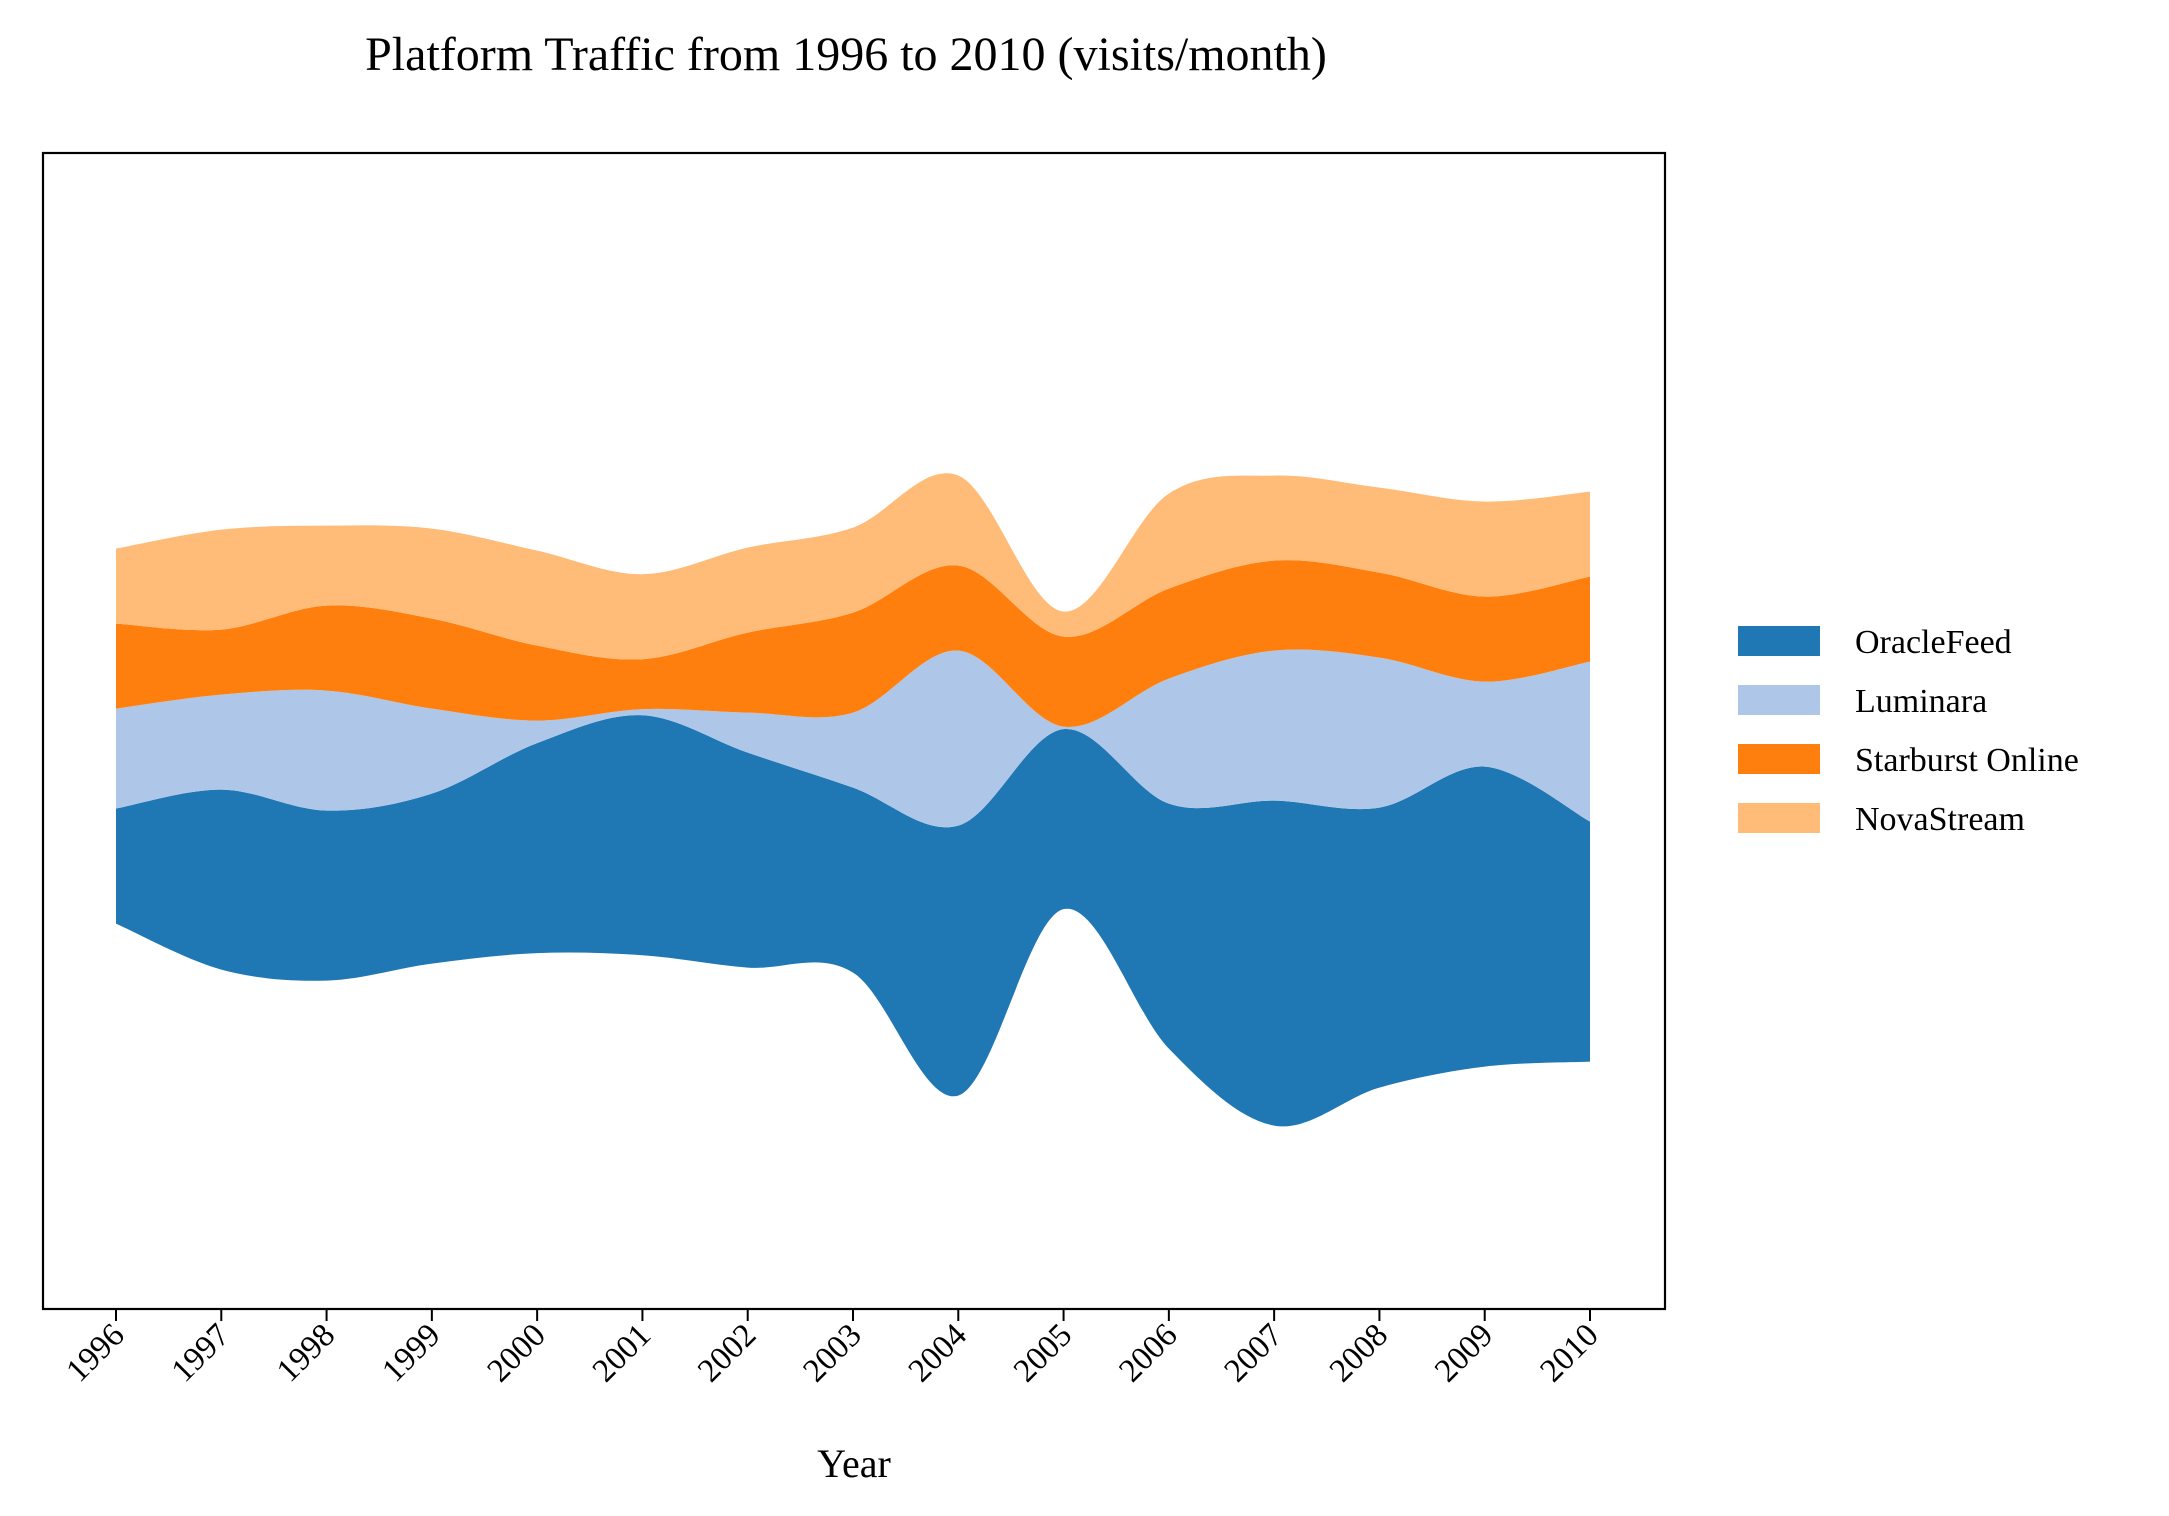 This screenshot has width=2169, height=1516. Describe the element at coordinates (853, 643) in the screenshot. I see `stream-starburst-online` at that location.